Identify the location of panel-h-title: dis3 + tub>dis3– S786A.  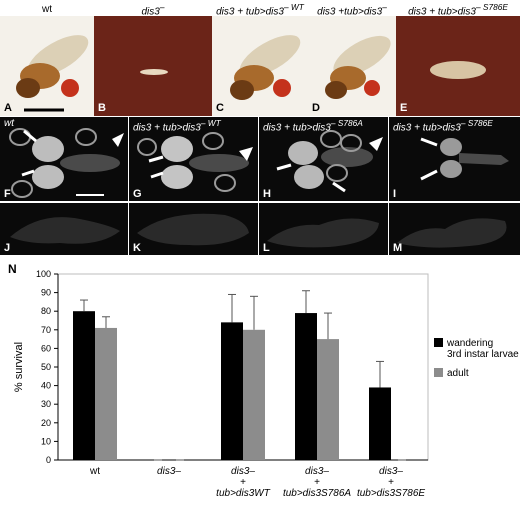
(313, 126).